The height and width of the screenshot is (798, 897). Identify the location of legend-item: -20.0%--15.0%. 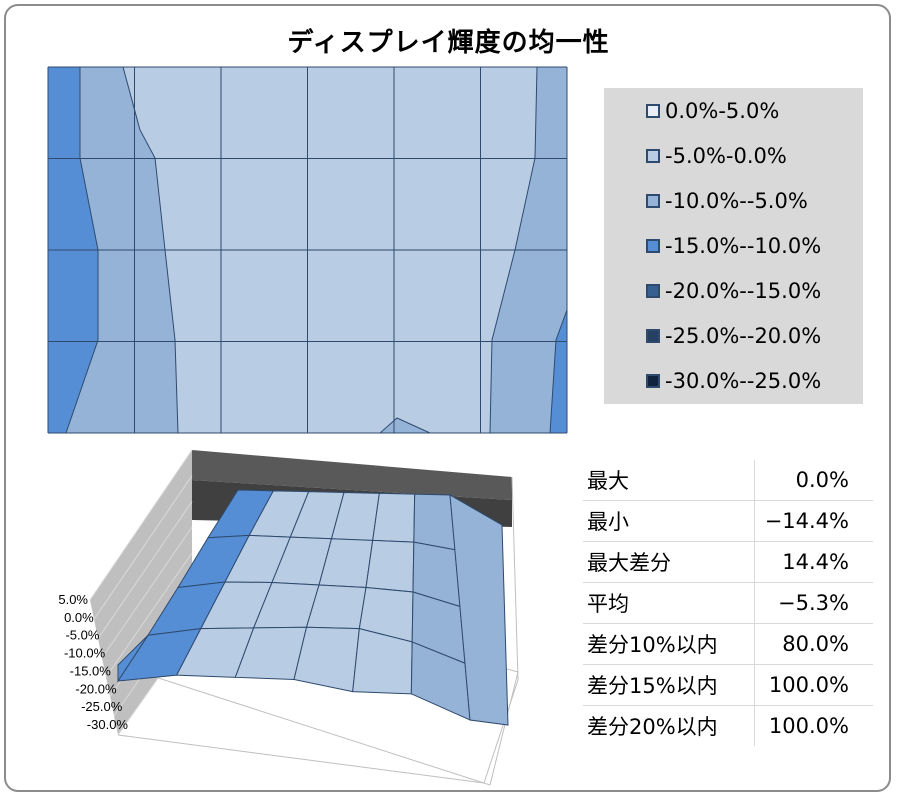
(733, 291).